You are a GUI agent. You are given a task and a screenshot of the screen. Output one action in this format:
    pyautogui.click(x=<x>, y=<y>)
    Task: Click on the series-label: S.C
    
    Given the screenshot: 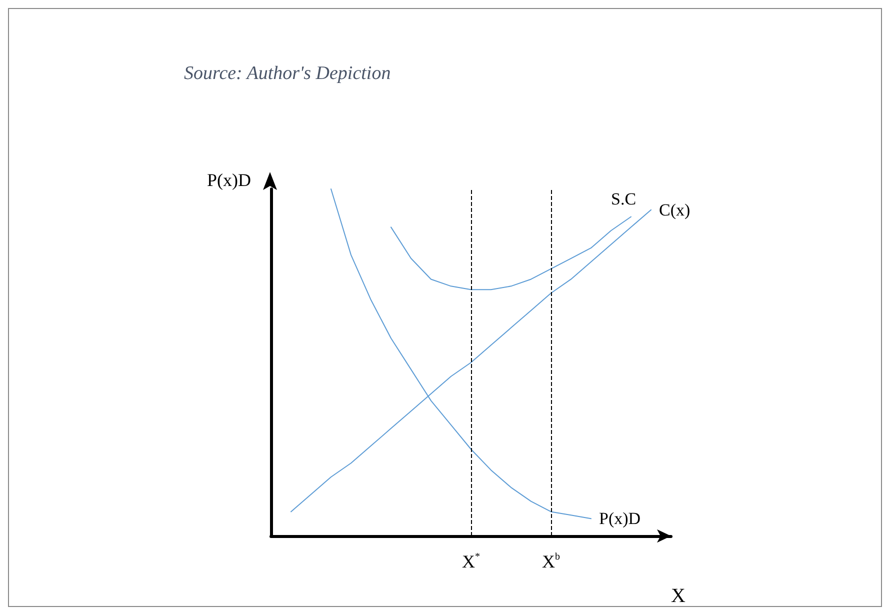 What is the action you would take?
    pyautogui.click(x=623, y=198)
    